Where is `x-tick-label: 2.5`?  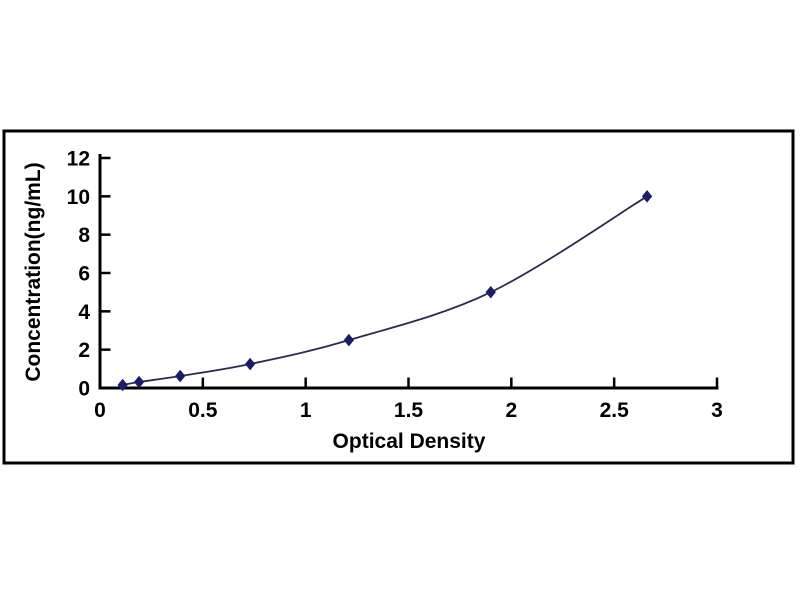 x-tick-label: 2.5 is located at coordinates (615, 410).